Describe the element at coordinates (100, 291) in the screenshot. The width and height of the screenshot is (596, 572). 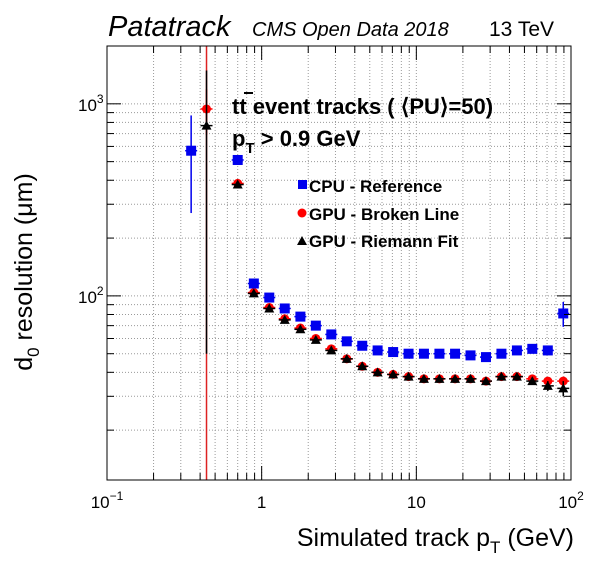
I see `y-tick-label-exp: 2` at that location.